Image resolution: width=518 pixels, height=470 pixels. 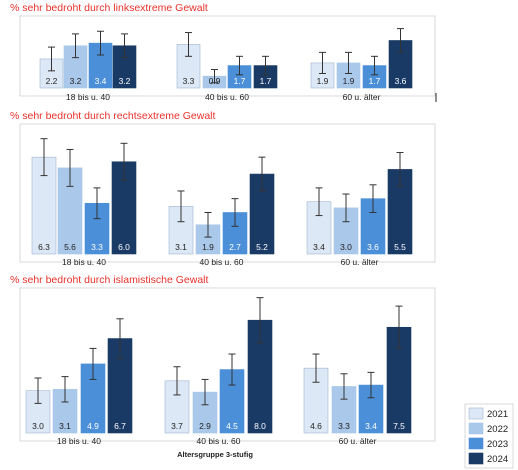 What do you see at coordinates (476, 428) in the screenshot?
I see `legend-swatch-2022` at bounding box center [476, 428].